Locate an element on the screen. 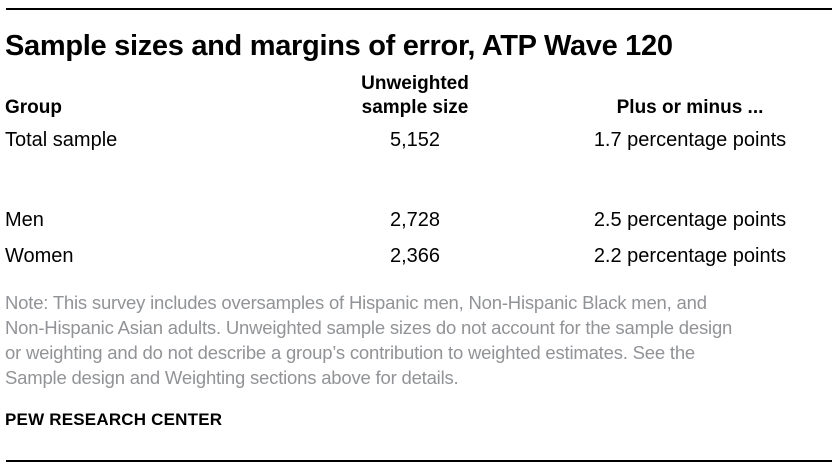  margin-cell: 1.7 percentage points is located at coordinates (690, 140).